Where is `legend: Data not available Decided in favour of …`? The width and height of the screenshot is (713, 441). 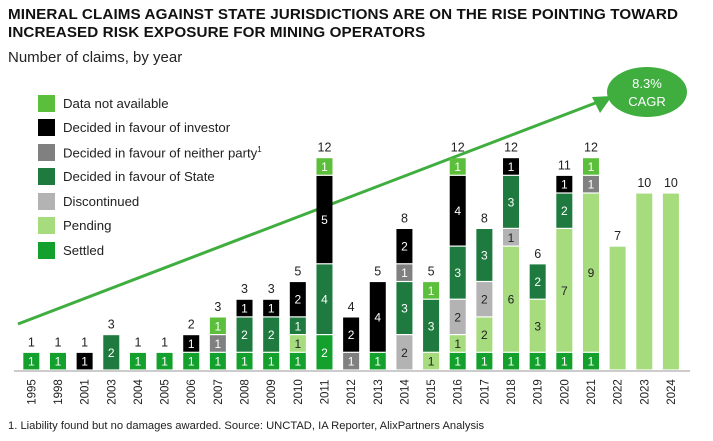 legend: Data not available Decided in favour of … is located at coordinates (150, 177).